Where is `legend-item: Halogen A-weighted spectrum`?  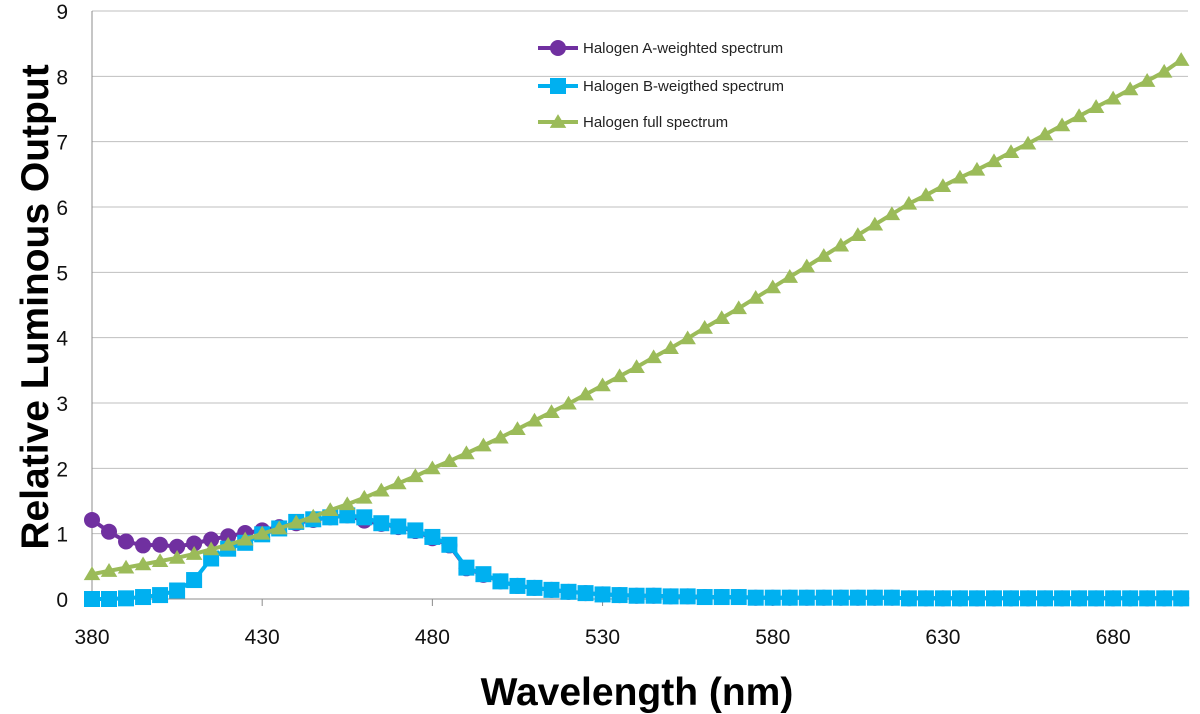
legend-item: Halogen A-weighted spectrum is located at coordinates (660, 48).